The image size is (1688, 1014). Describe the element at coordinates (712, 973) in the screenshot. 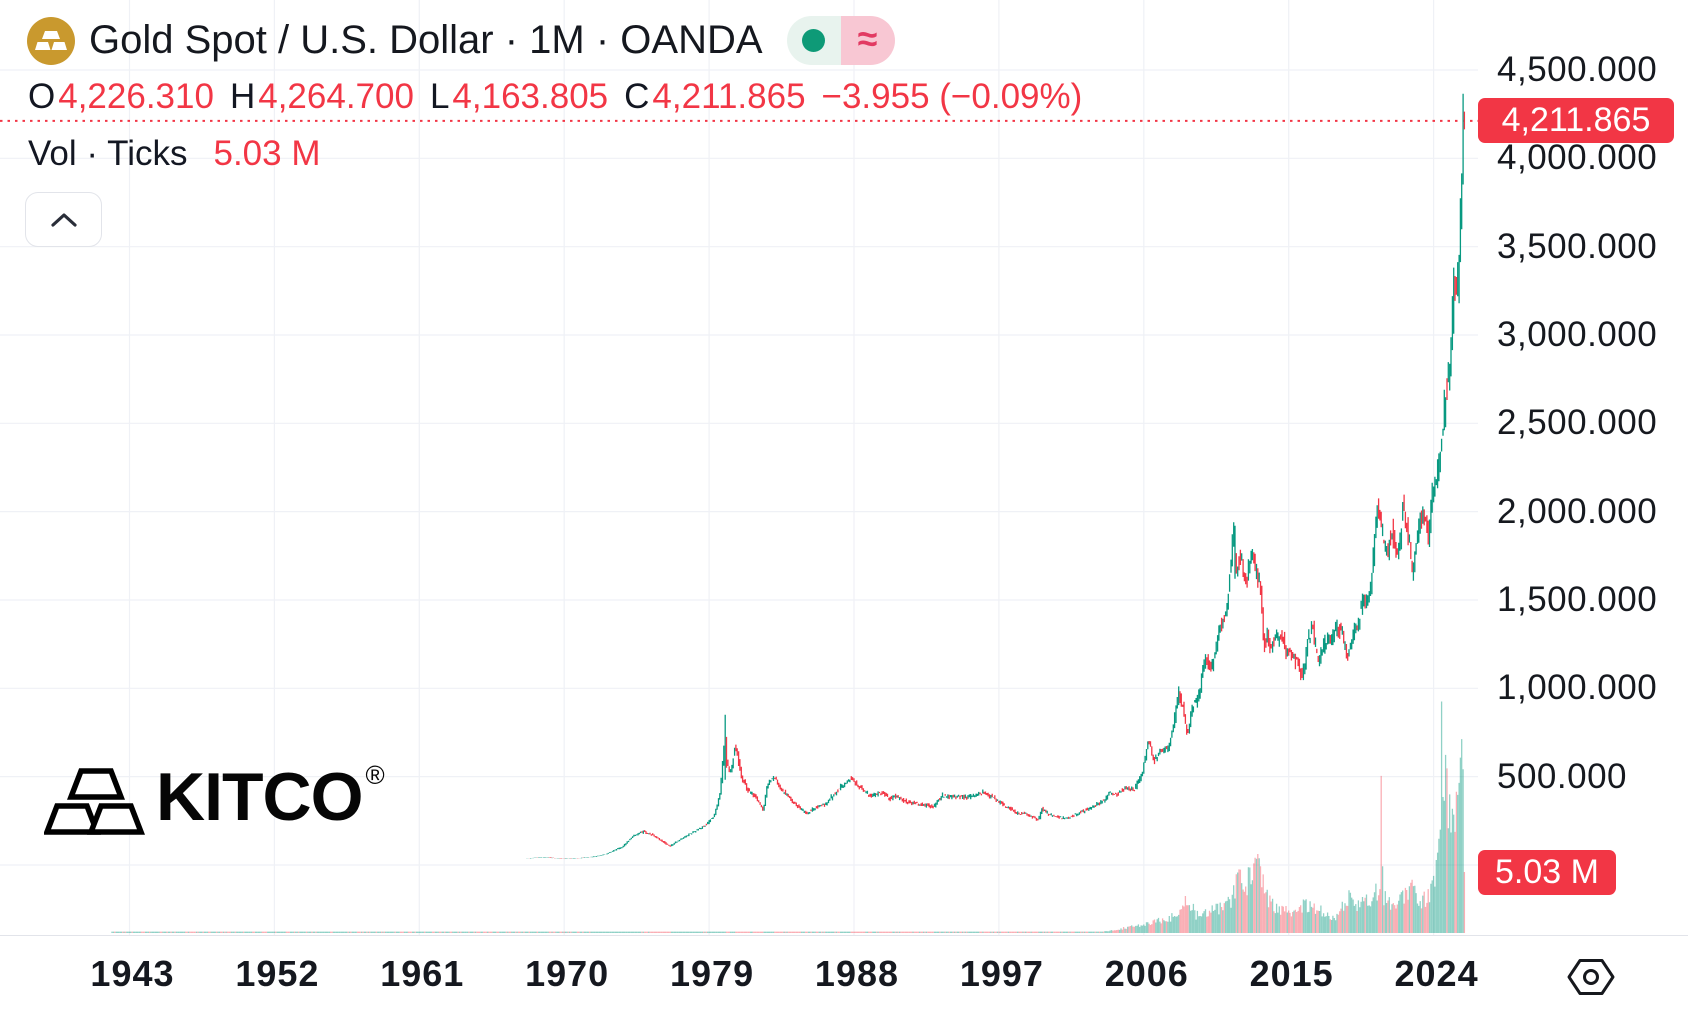

I see `time-axis-label: 1979` at that location.